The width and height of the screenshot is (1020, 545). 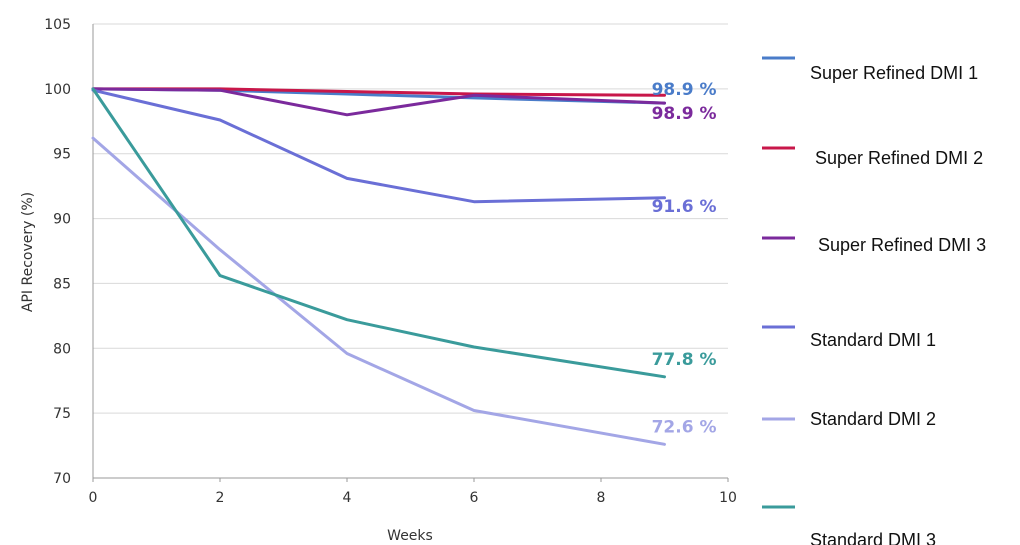 What do you see at coordinates (684, 207) in the screenshot?
I see `end-value-label: 91.6 %` at bounding box center [684, 207].